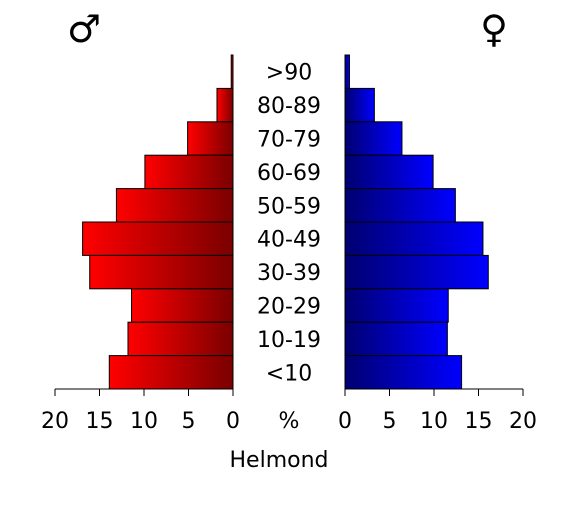 The width and height of the screenshot is (579, 512). Describe the element at coordinates (279, 460) in the screenshot. I see `x-axis-label: Helmond` at that location.